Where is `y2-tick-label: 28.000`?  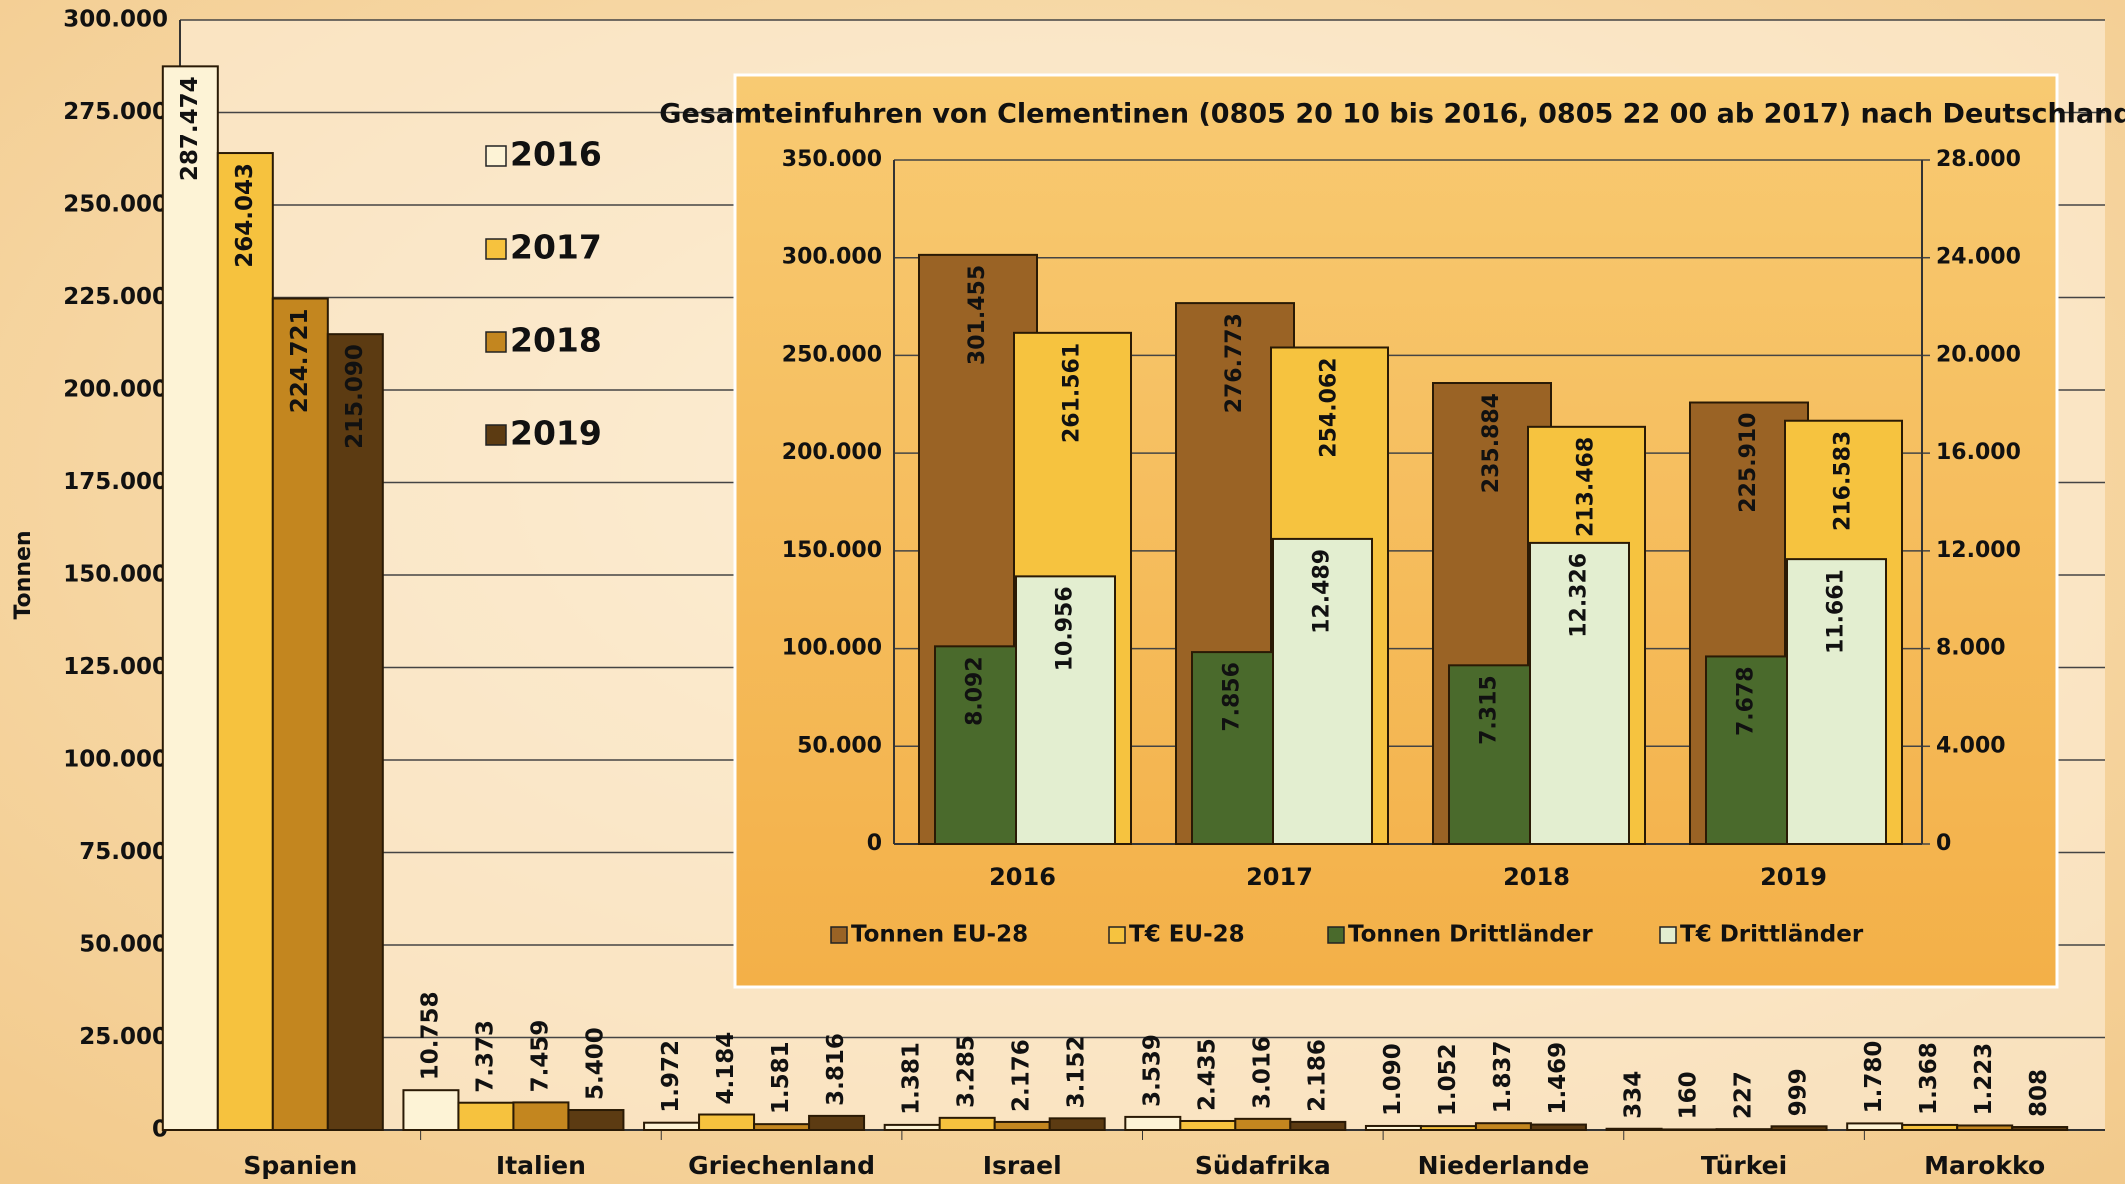
y2-tick-label: 28.000 is located at coordinates (1978, 159).